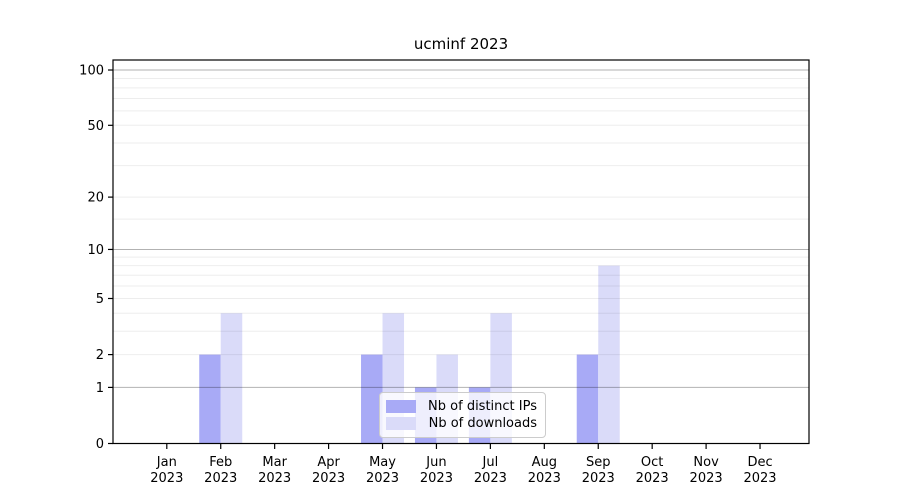 This screenshot has height=500, width=900. Describe the element at coordinates (401, 406) in the screenshot. I see `legend-swatch-distinct-ips` at that location.